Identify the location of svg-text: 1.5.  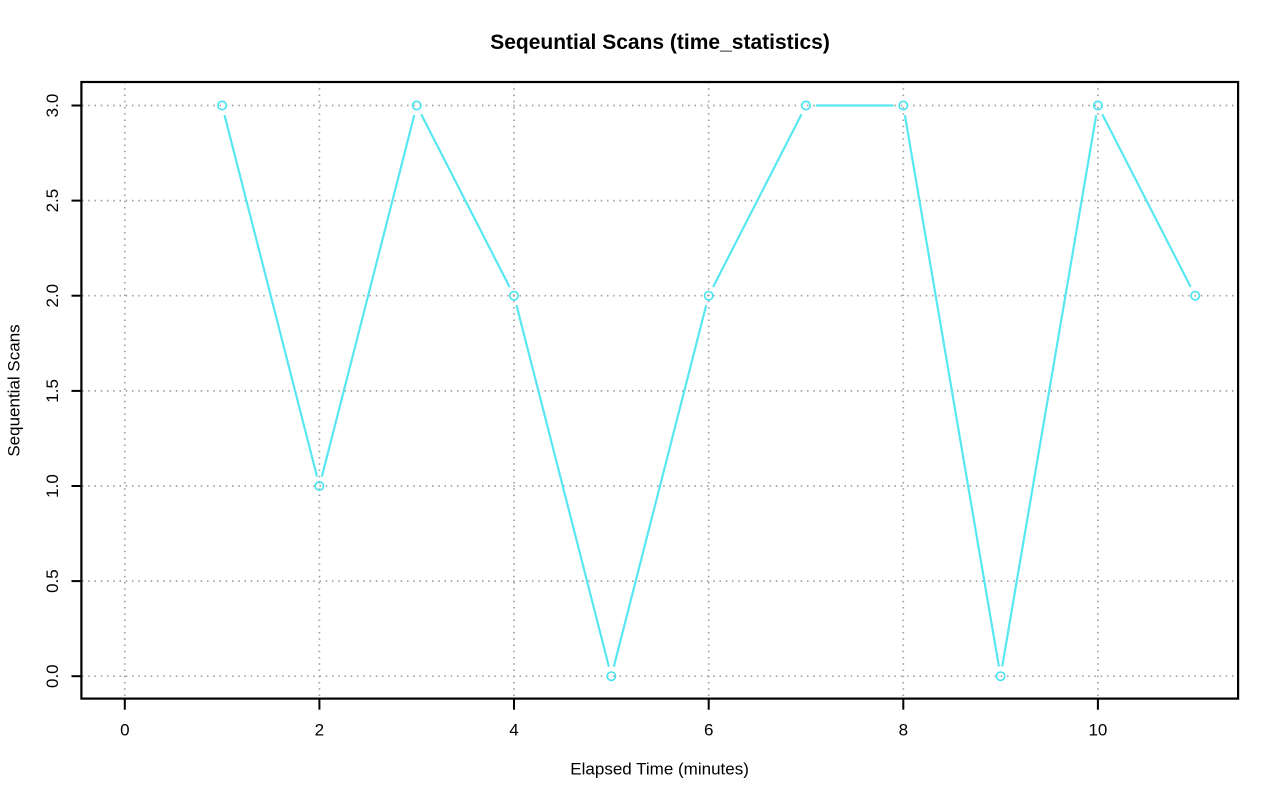
(52, 391).